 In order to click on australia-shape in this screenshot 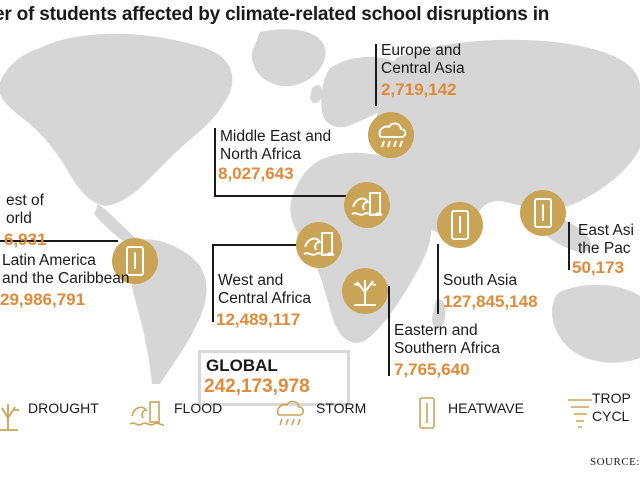, I will do `click(596, 323)`.